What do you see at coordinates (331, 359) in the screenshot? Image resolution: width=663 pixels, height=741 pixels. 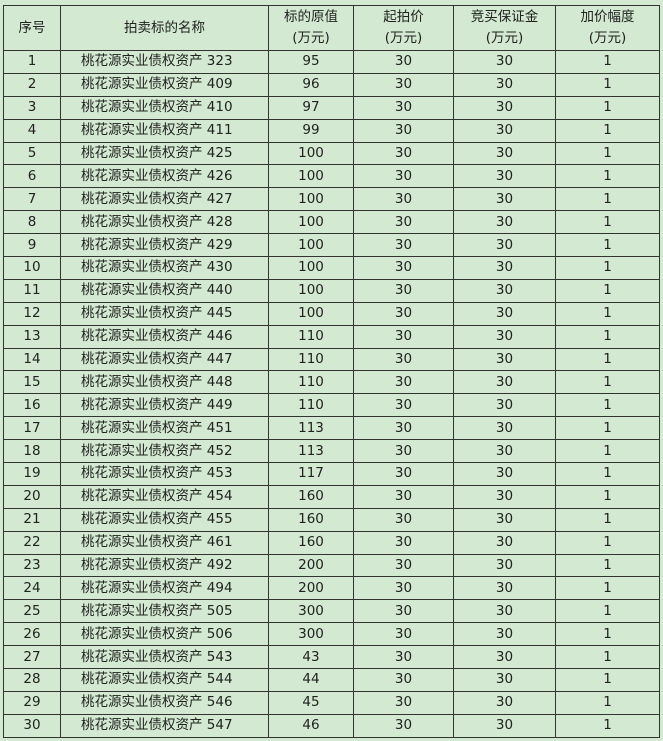 I see `table-row: 14 桃花源实业债权资产 447 110 30 30 1` at bounding box center [331, 359].